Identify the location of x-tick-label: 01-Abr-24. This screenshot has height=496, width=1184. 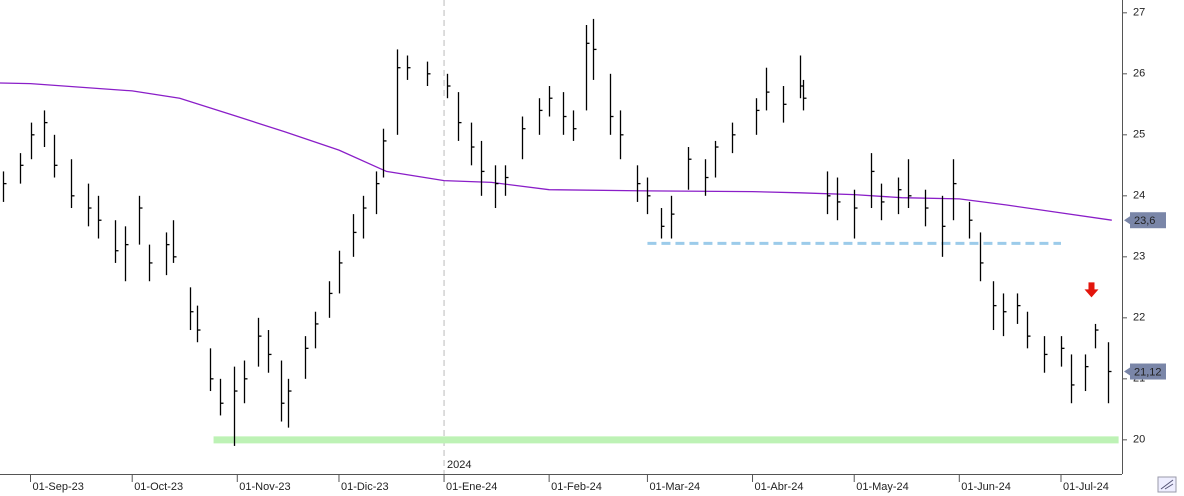
(779, 487).